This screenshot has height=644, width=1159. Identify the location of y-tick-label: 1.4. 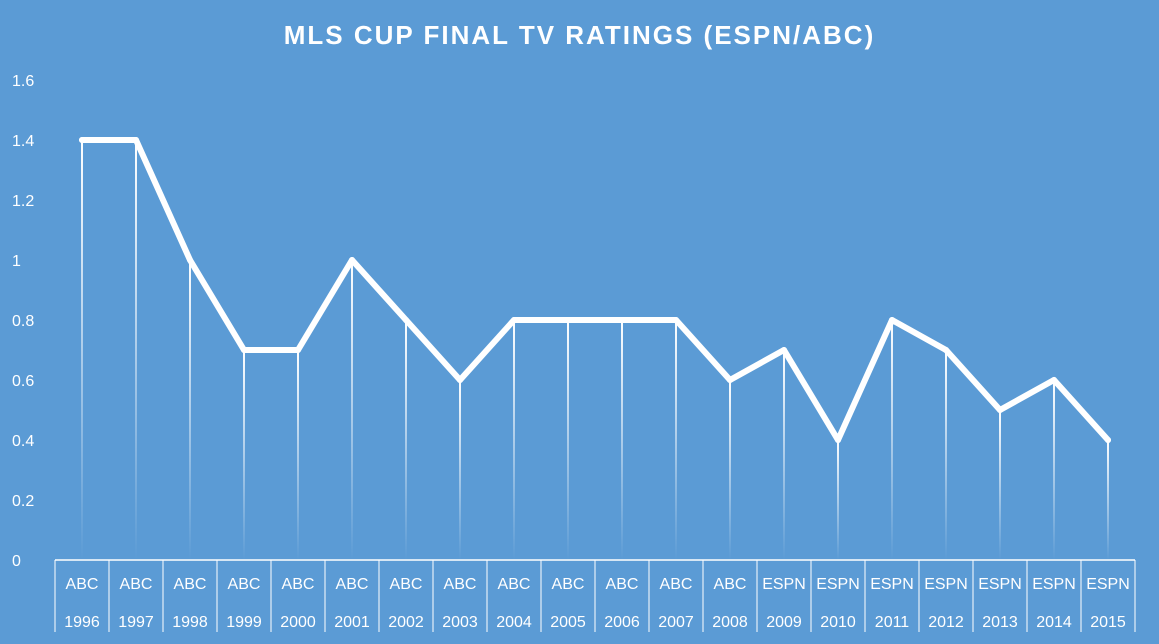
(23, 141).